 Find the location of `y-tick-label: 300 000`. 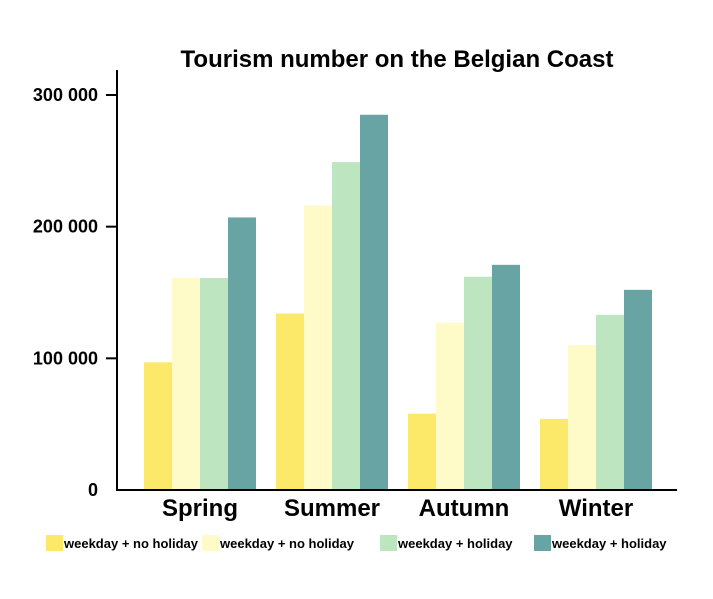

y-tick-label: 300 000 is located at coordinates (65, 95).